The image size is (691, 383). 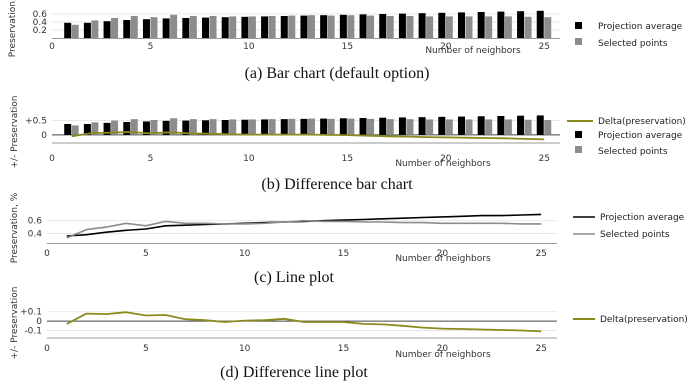 What do you see at coordinates (294, 372) in the screenshot?
I see `panel-d-caption: (d) Difference line plot` at bounding box center [294, 372].